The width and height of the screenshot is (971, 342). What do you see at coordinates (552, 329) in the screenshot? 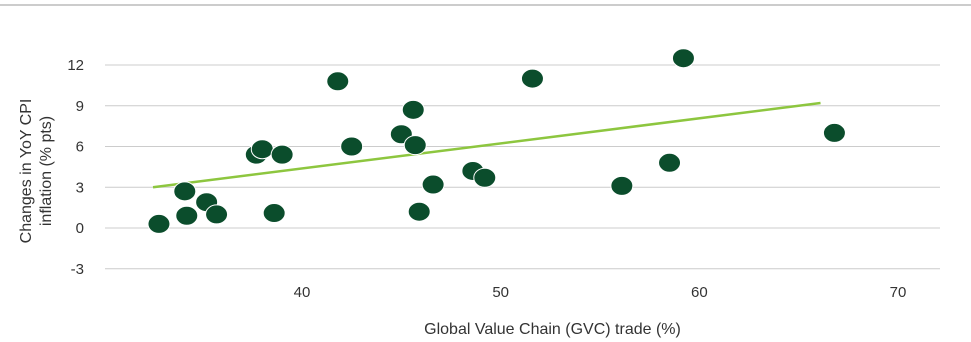
I see `x-axis-title: Global Value Chain (GVC) trade (%)` at bounding box center [552, 329].